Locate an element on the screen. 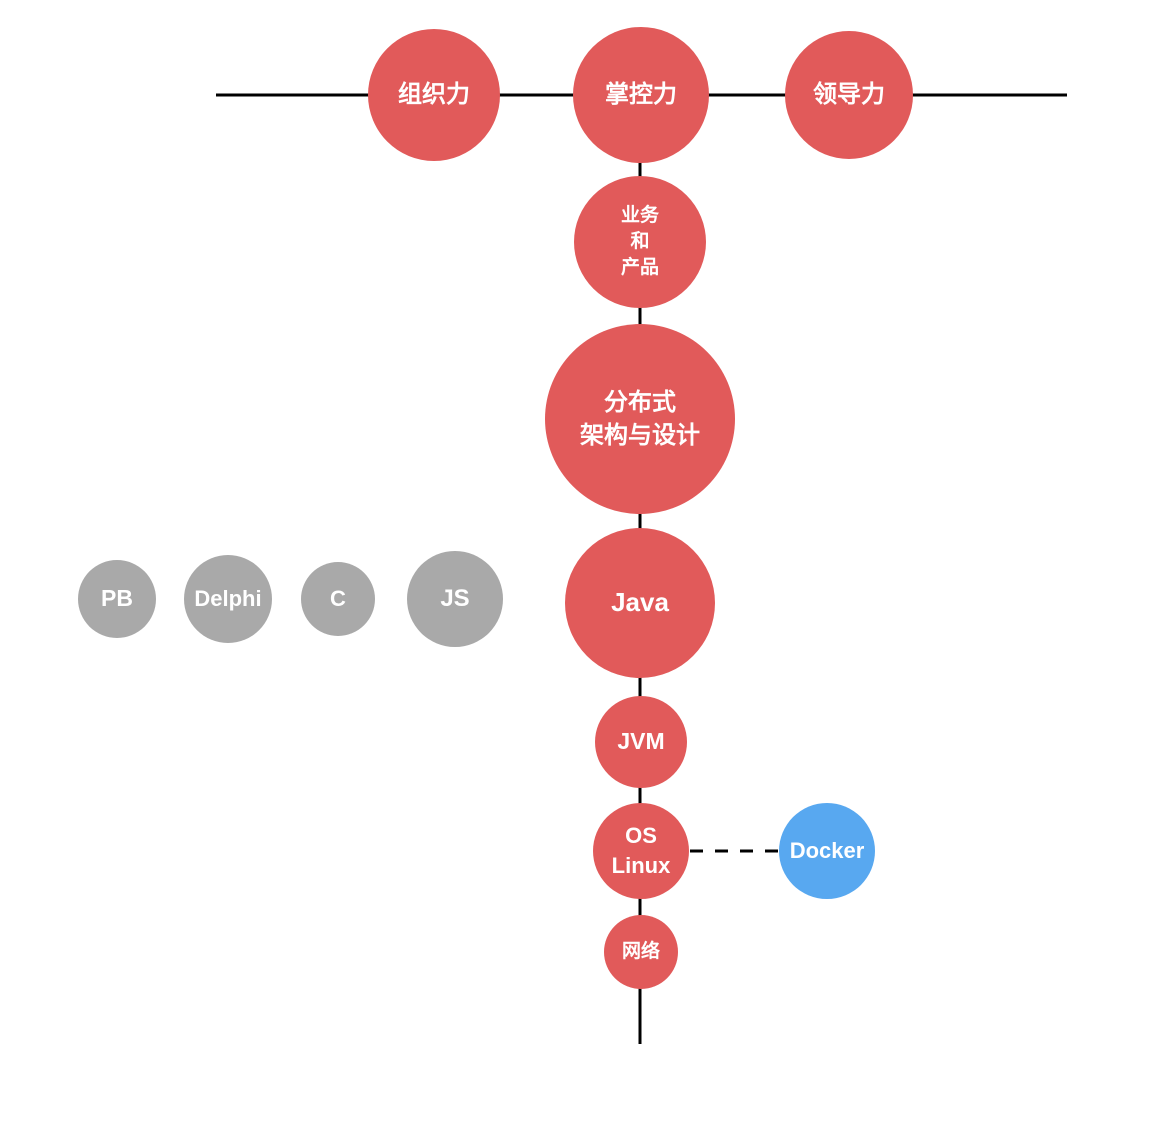  node-pb-label: PB is located at coordinates (117, 598).